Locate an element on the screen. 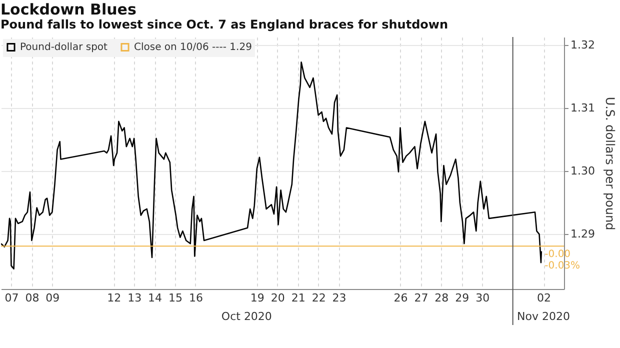 The image size is (620, 348). x-tick-label: 28 is located at coordinates (441, 298).